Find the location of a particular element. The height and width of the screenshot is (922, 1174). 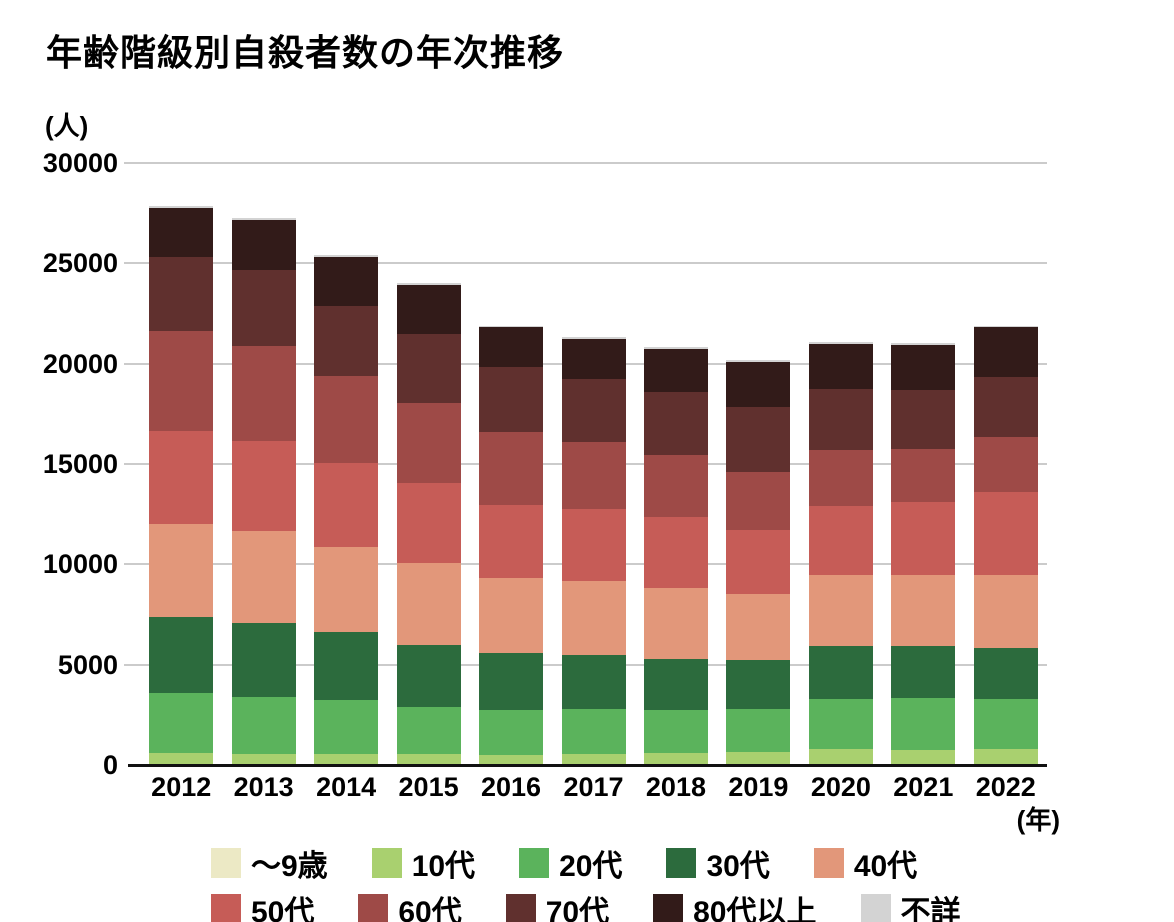

x-tick-label: 2019 is located at coordinates (758, 787).